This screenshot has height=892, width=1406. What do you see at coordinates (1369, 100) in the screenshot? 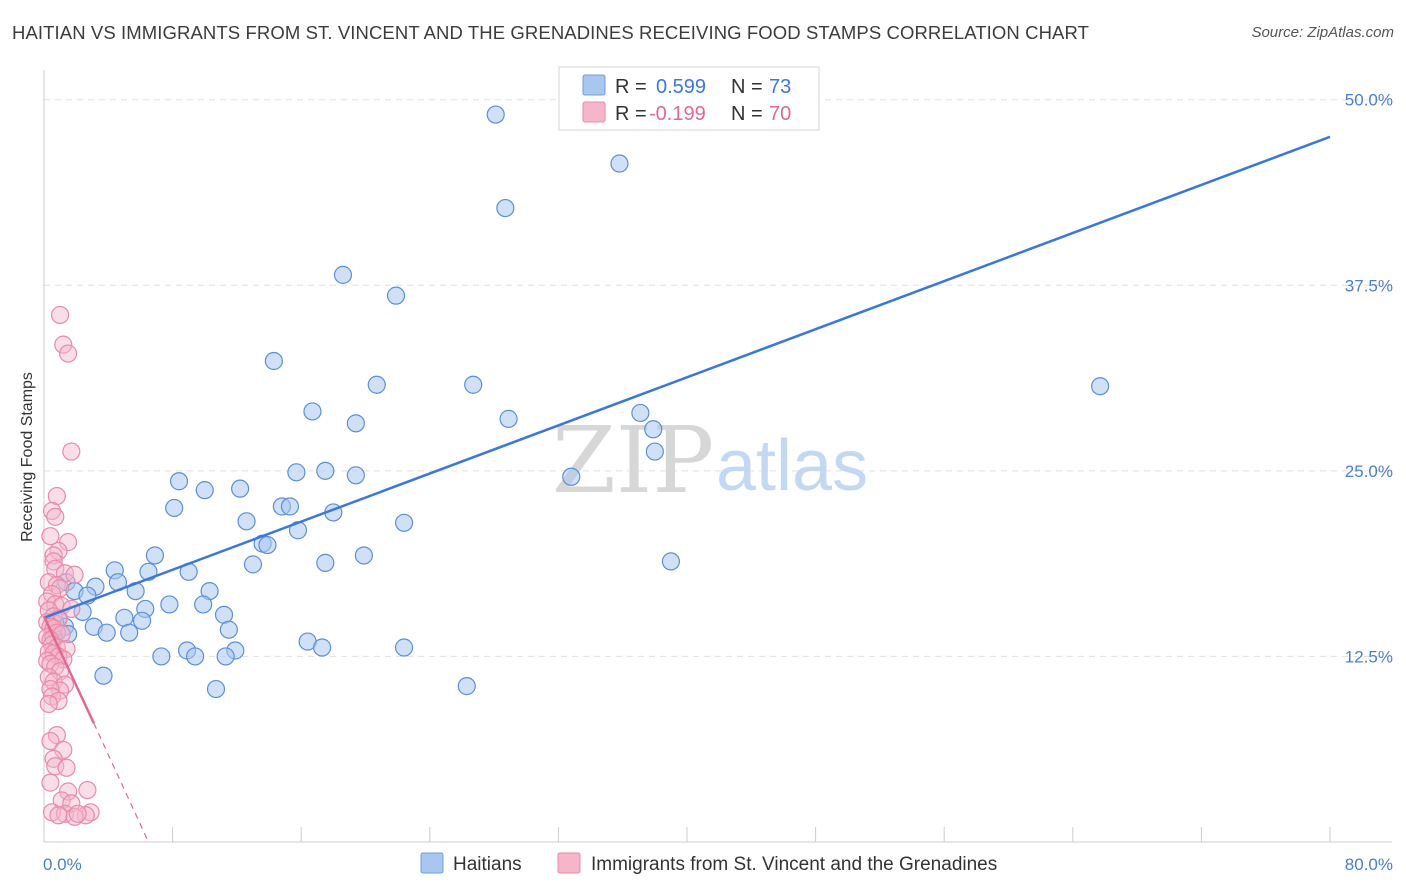
I see `y-tick-label-3: 50.0%` at bounding box center [1369, 100].